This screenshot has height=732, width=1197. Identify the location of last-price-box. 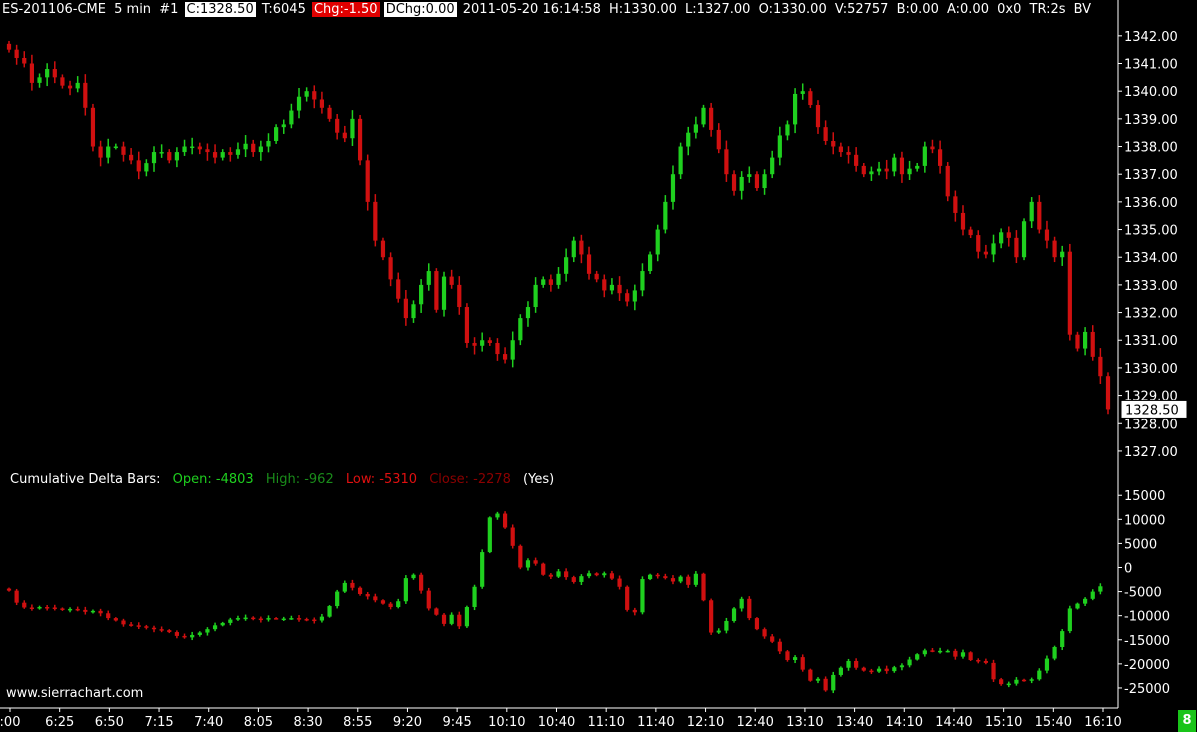
(1154, 409).